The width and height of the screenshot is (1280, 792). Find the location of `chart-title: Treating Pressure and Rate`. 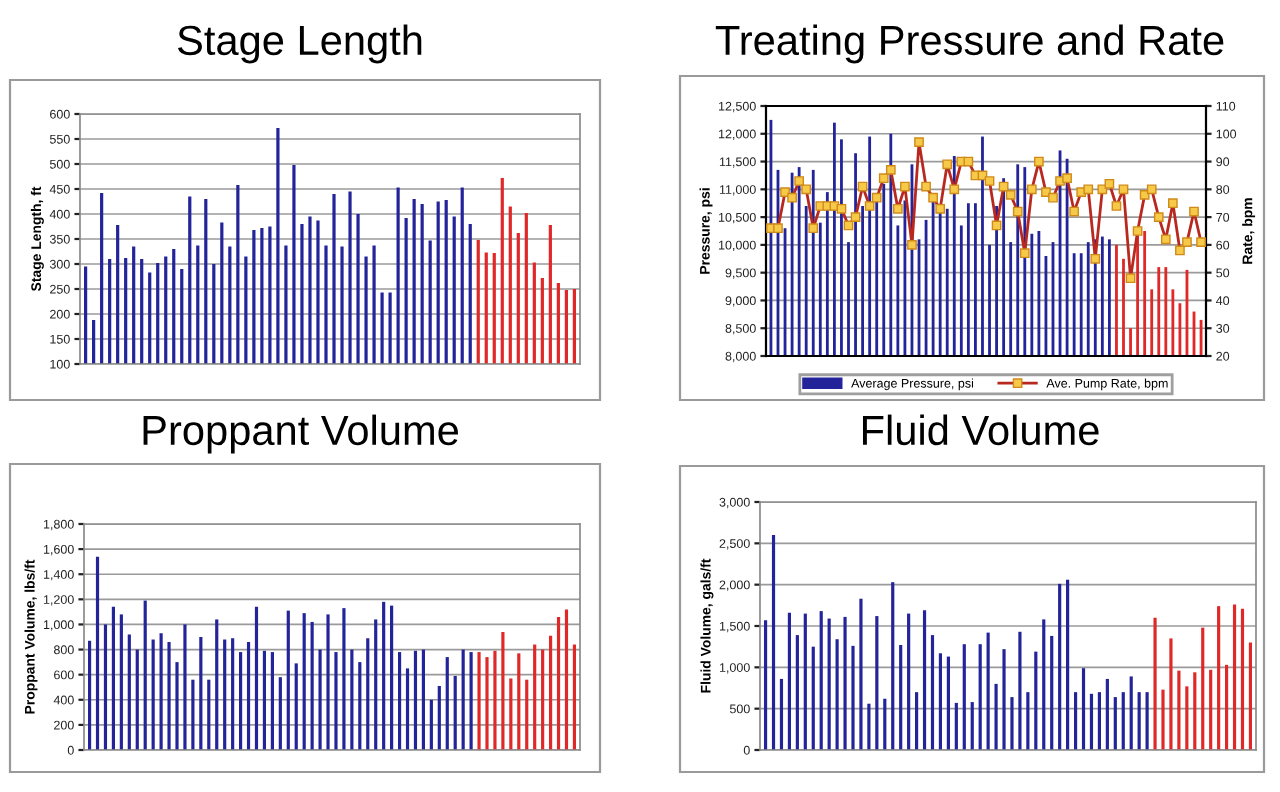

chart-title: Treating Pressure and Rate is located at coordinates (969, 44).